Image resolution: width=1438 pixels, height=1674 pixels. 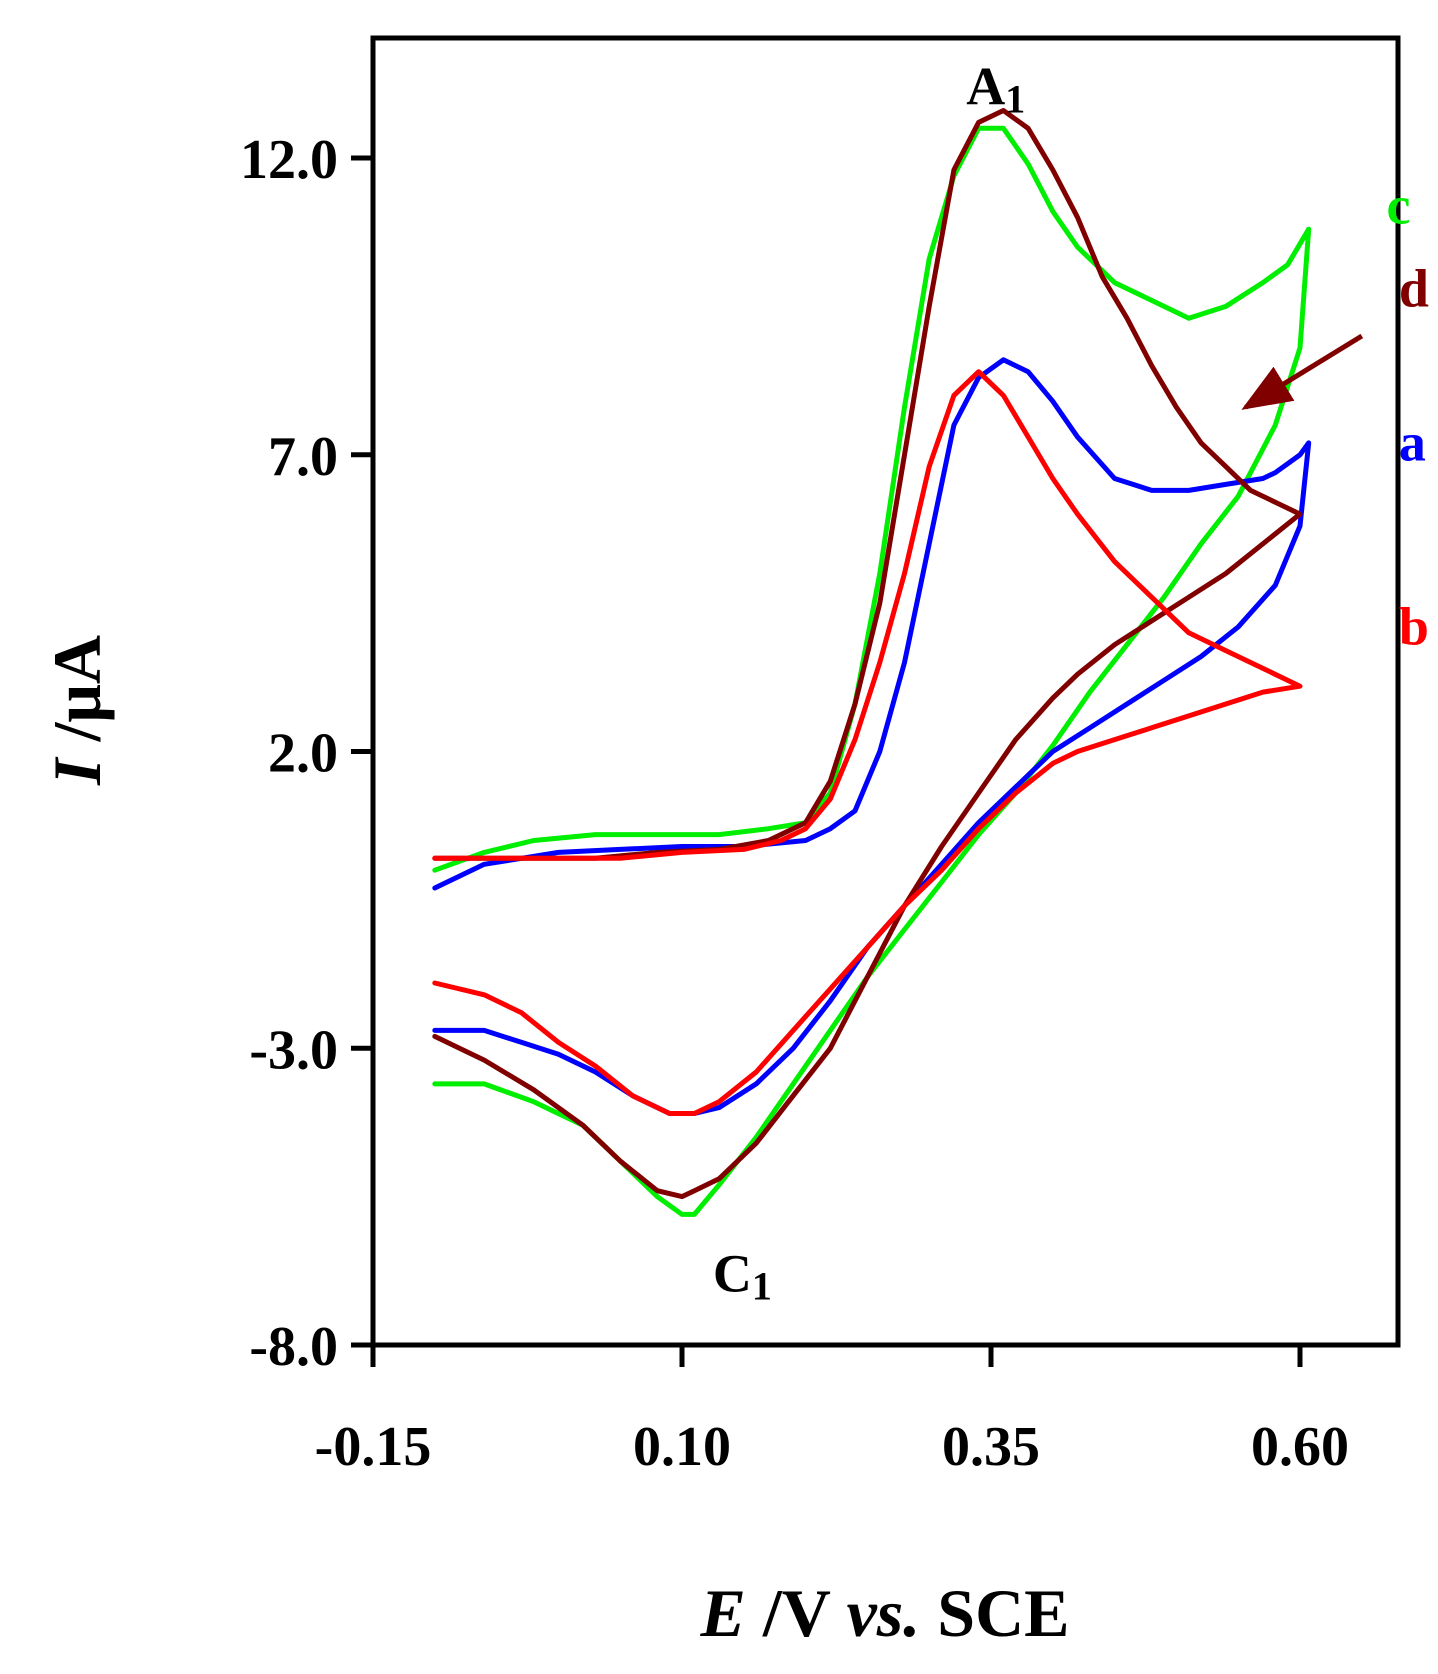 What do you see at coordinates (991, 1447) in the screenshot?
I see `x-tick-label: 0.35` at bounding box center [991, 1447].